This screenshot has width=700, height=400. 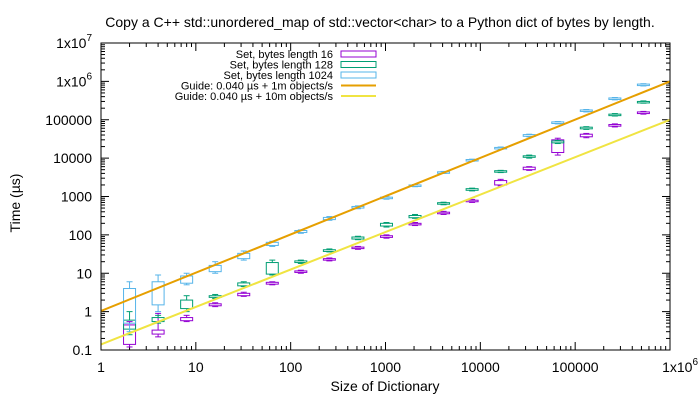 I want to click on y-tick-label-base: 1, so click(x=88, y=312).